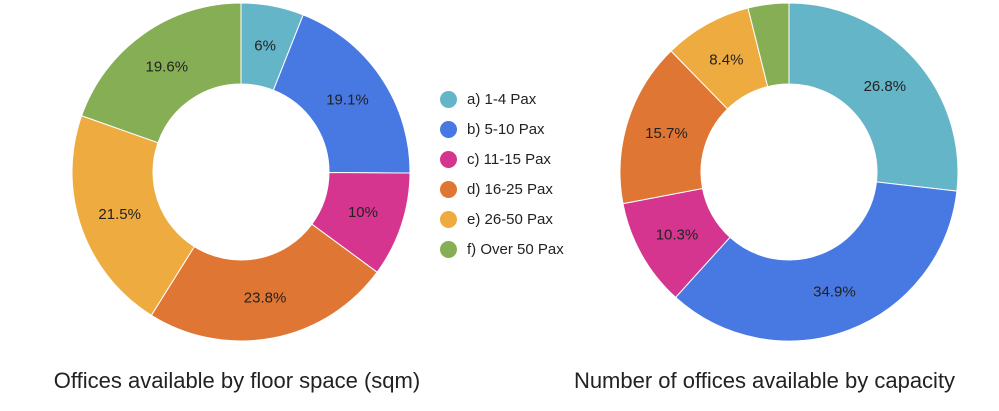 The height and width of the screenshot is (411, 999). Describe the element at coordinates (885, 86) in the screenshot. I see `slice-label-1-4-pax: 26.8%` at that location.